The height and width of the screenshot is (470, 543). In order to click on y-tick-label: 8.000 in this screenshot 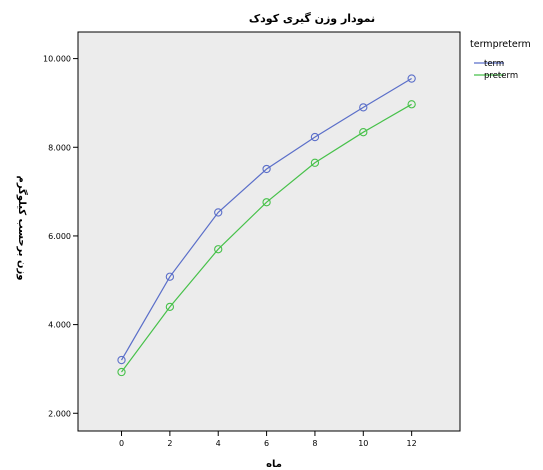, I will do `click(59, 147)`.